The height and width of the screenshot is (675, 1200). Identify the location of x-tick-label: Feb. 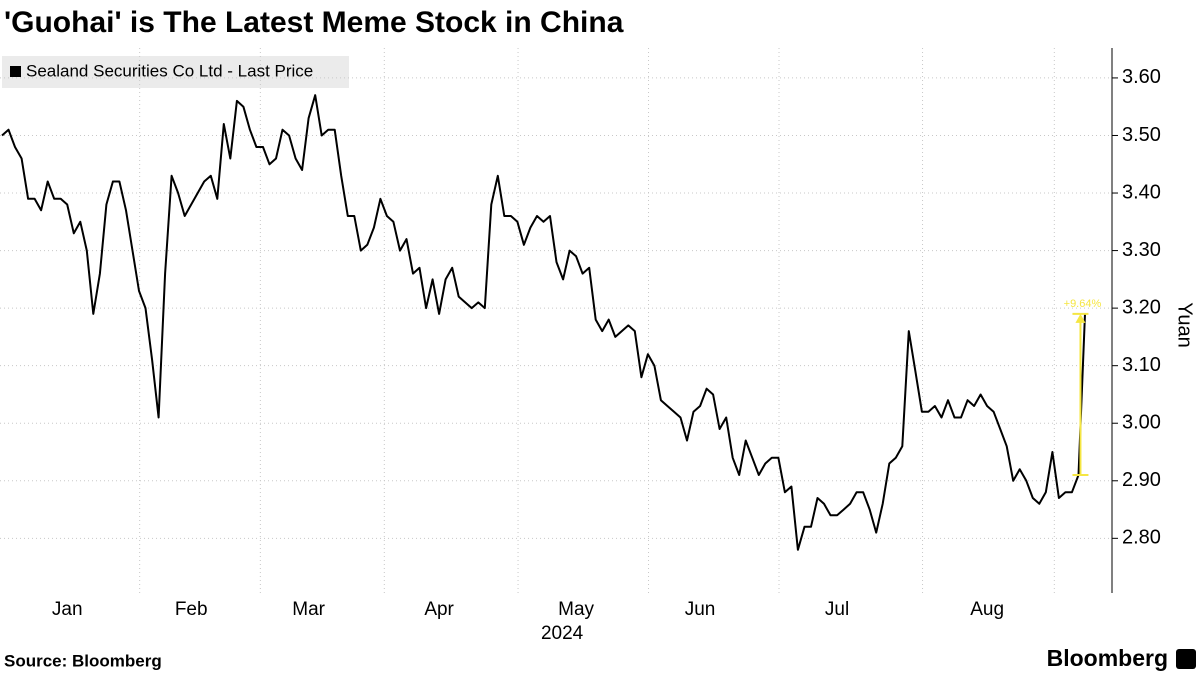
(191, 609).